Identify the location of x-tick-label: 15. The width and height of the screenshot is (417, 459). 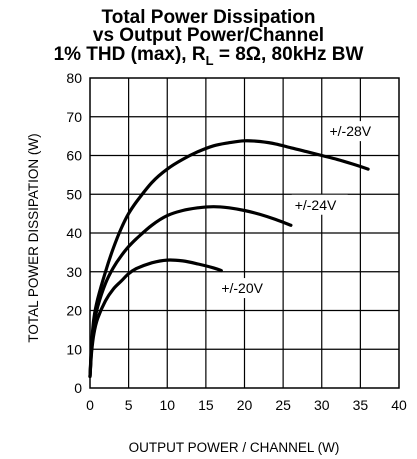
(206, 405).